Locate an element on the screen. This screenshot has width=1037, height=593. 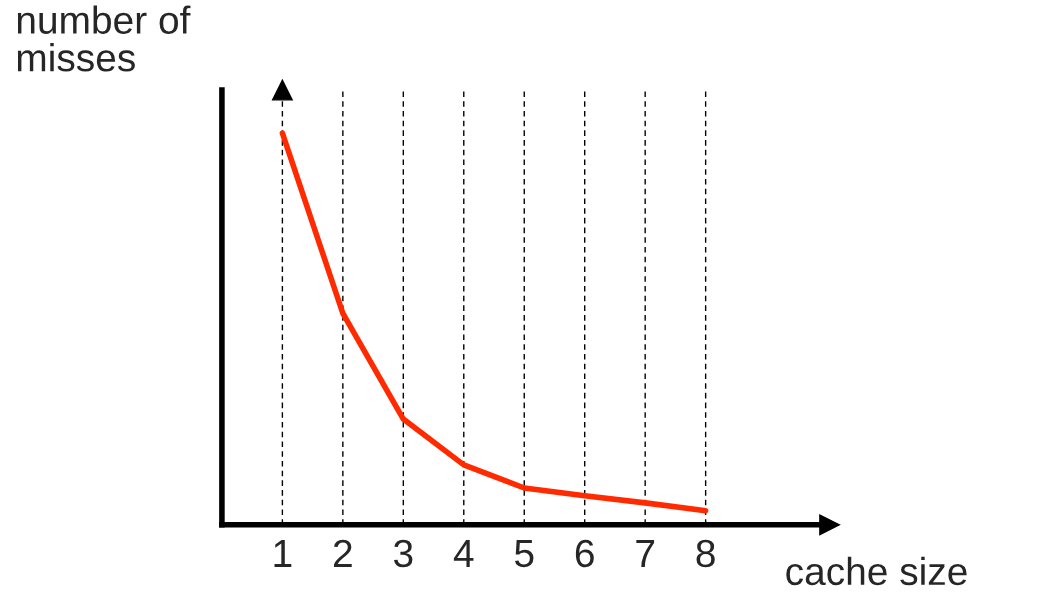
x-tick-label: 6 is located at coordinates (584, 553).